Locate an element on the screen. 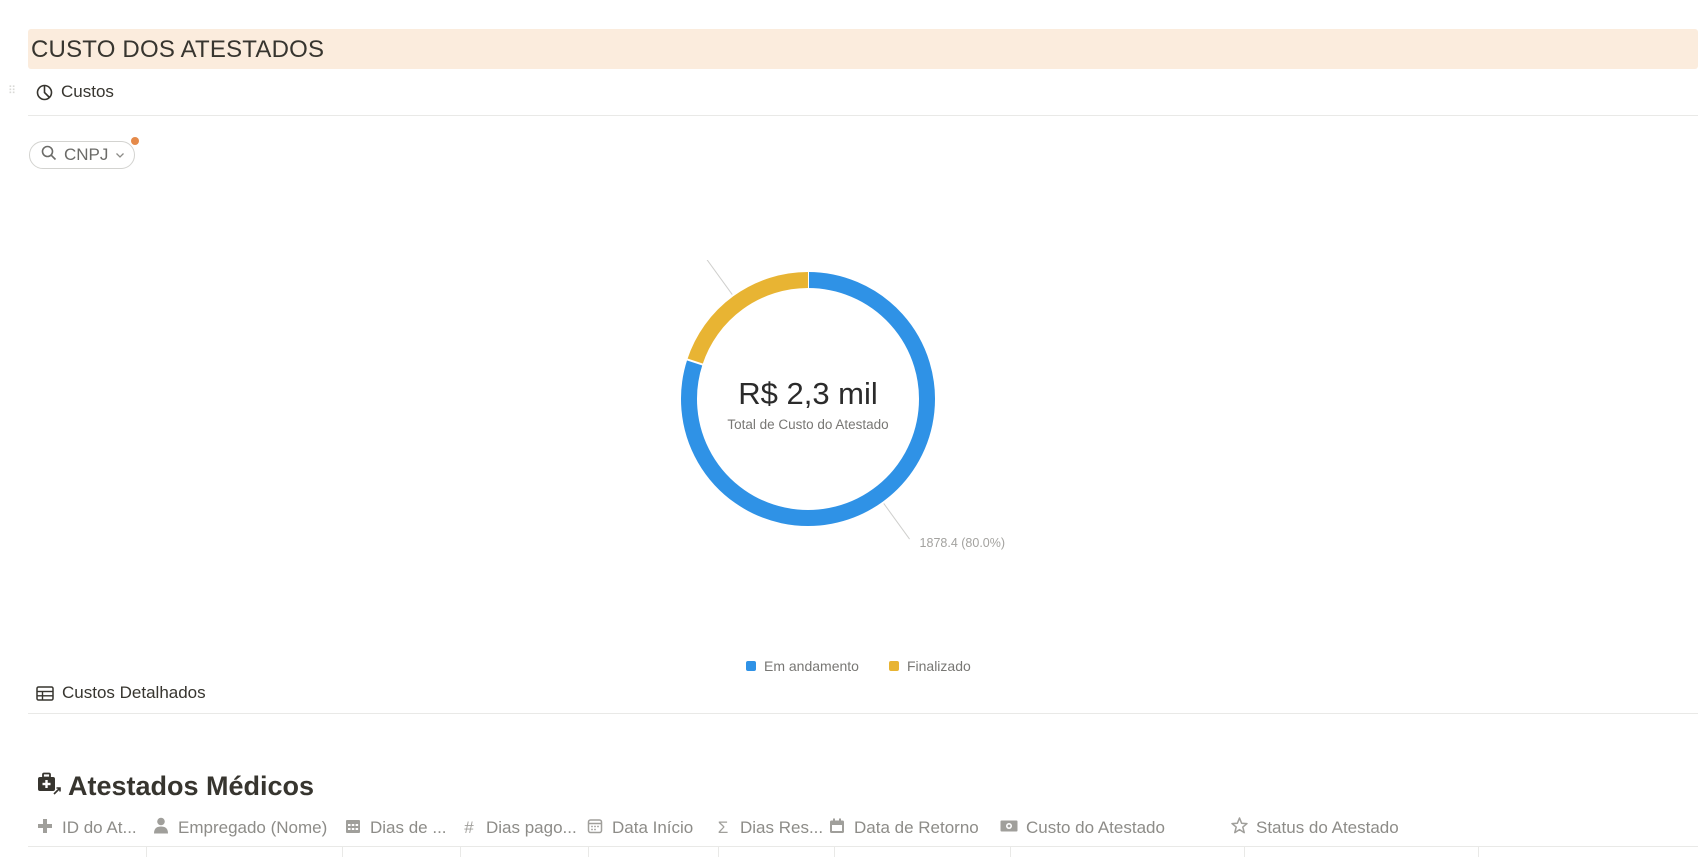 The width and height of the screenshot is (1708, 857). slice-separator is located at coordinates (695, 362).